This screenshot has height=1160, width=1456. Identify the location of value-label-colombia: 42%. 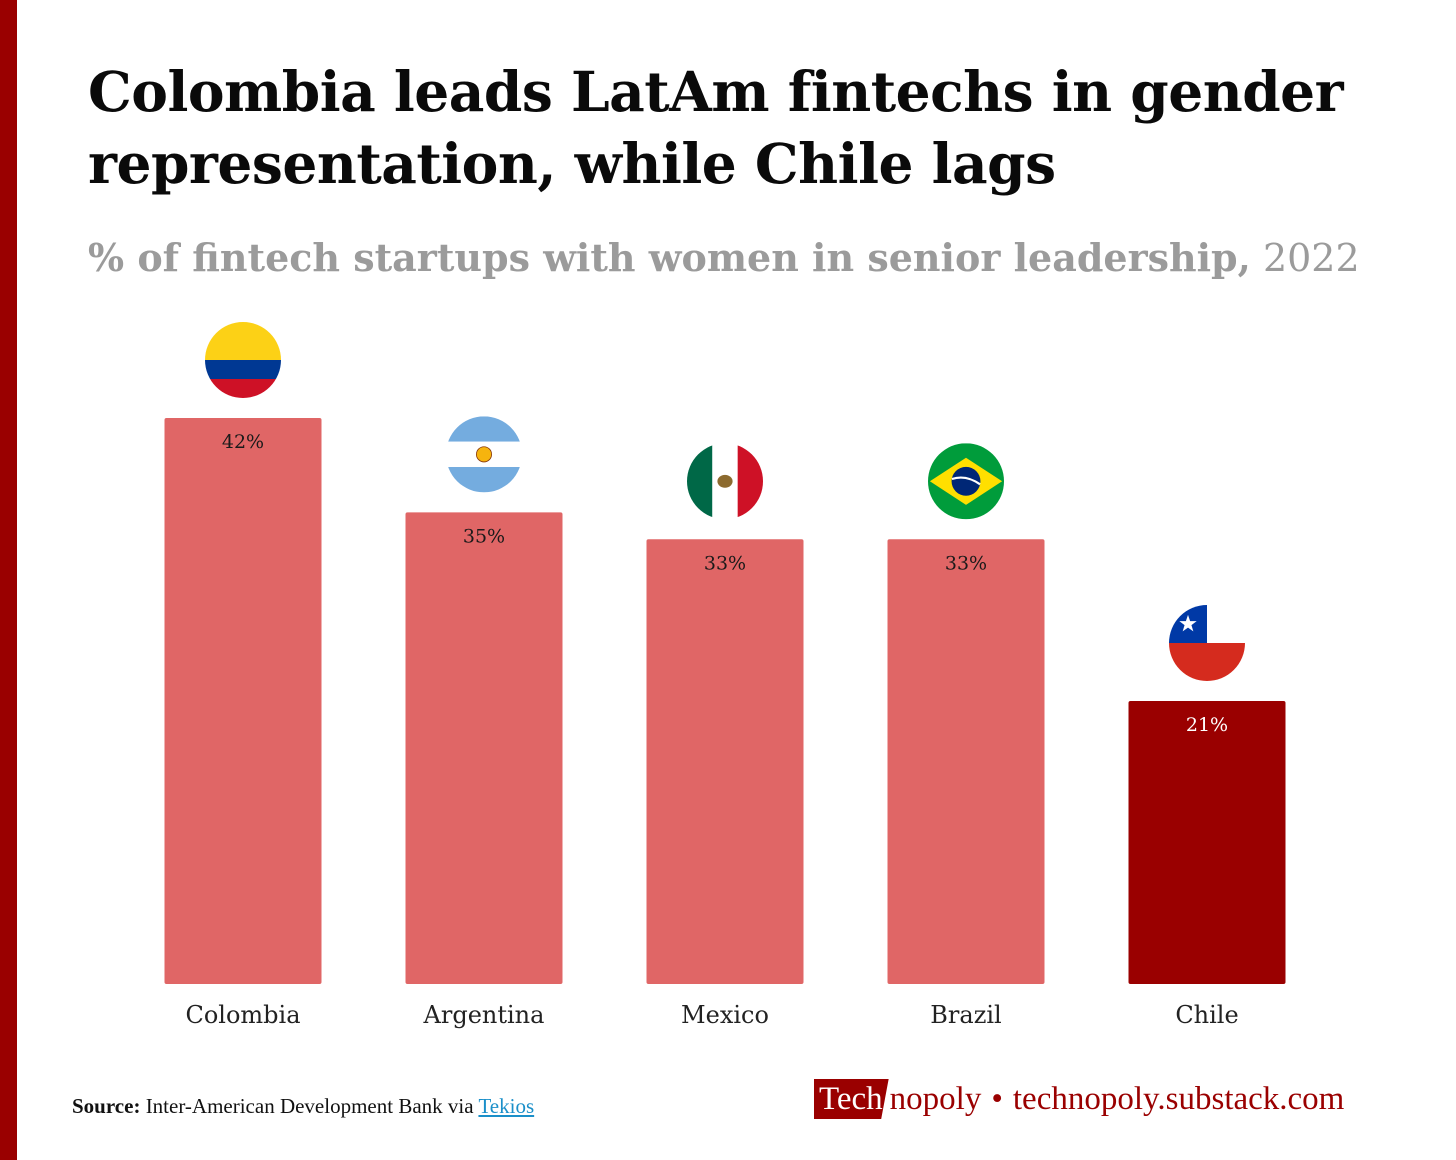
(243, 442).